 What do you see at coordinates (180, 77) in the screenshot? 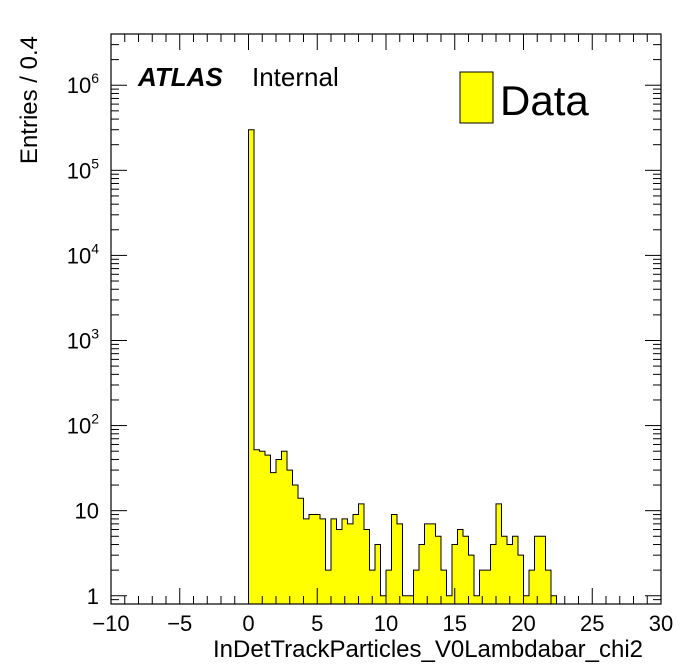
I see `atlas-label: ATLAS` at bounding box center [180, 77].